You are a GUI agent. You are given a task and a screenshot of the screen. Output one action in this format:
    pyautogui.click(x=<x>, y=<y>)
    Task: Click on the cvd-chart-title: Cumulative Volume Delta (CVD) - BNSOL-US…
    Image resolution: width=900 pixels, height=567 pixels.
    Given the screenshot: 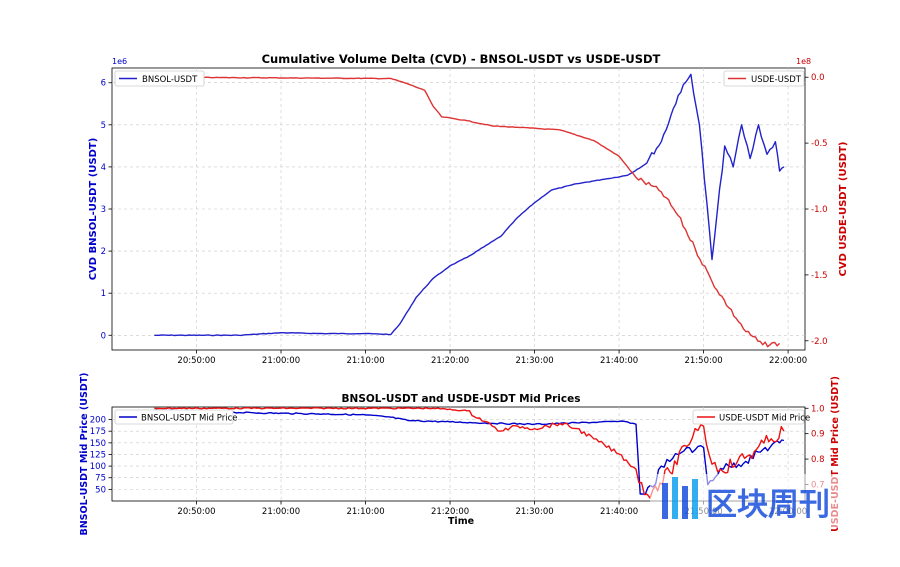 What is the action you would take?
    pyautogui.click(x=461, y=59)
    